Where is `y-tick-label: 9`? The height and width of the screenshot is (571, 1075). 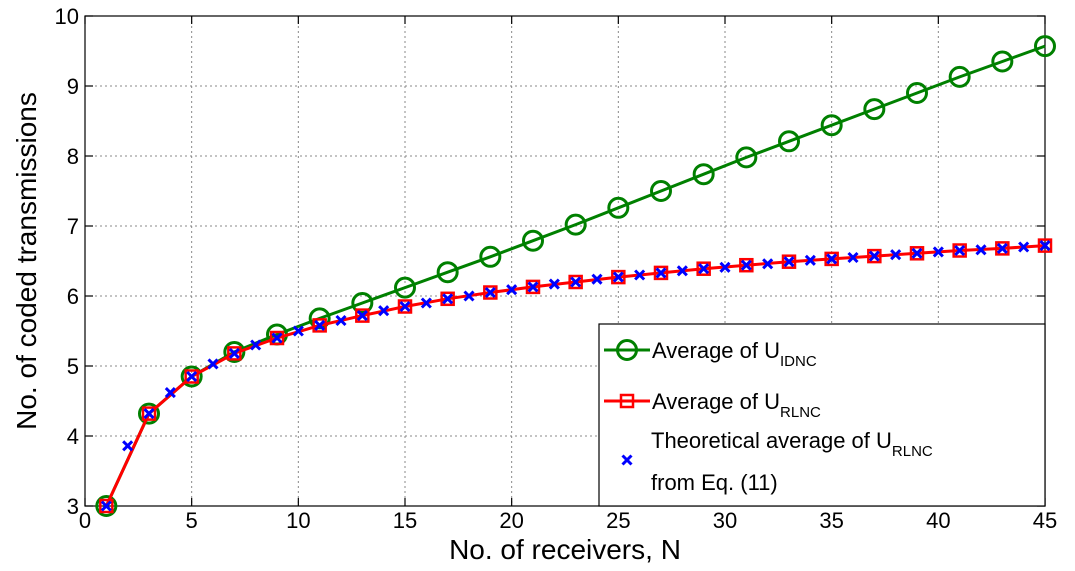 y-tick-label: 9 is located at coordinates (73, 86).